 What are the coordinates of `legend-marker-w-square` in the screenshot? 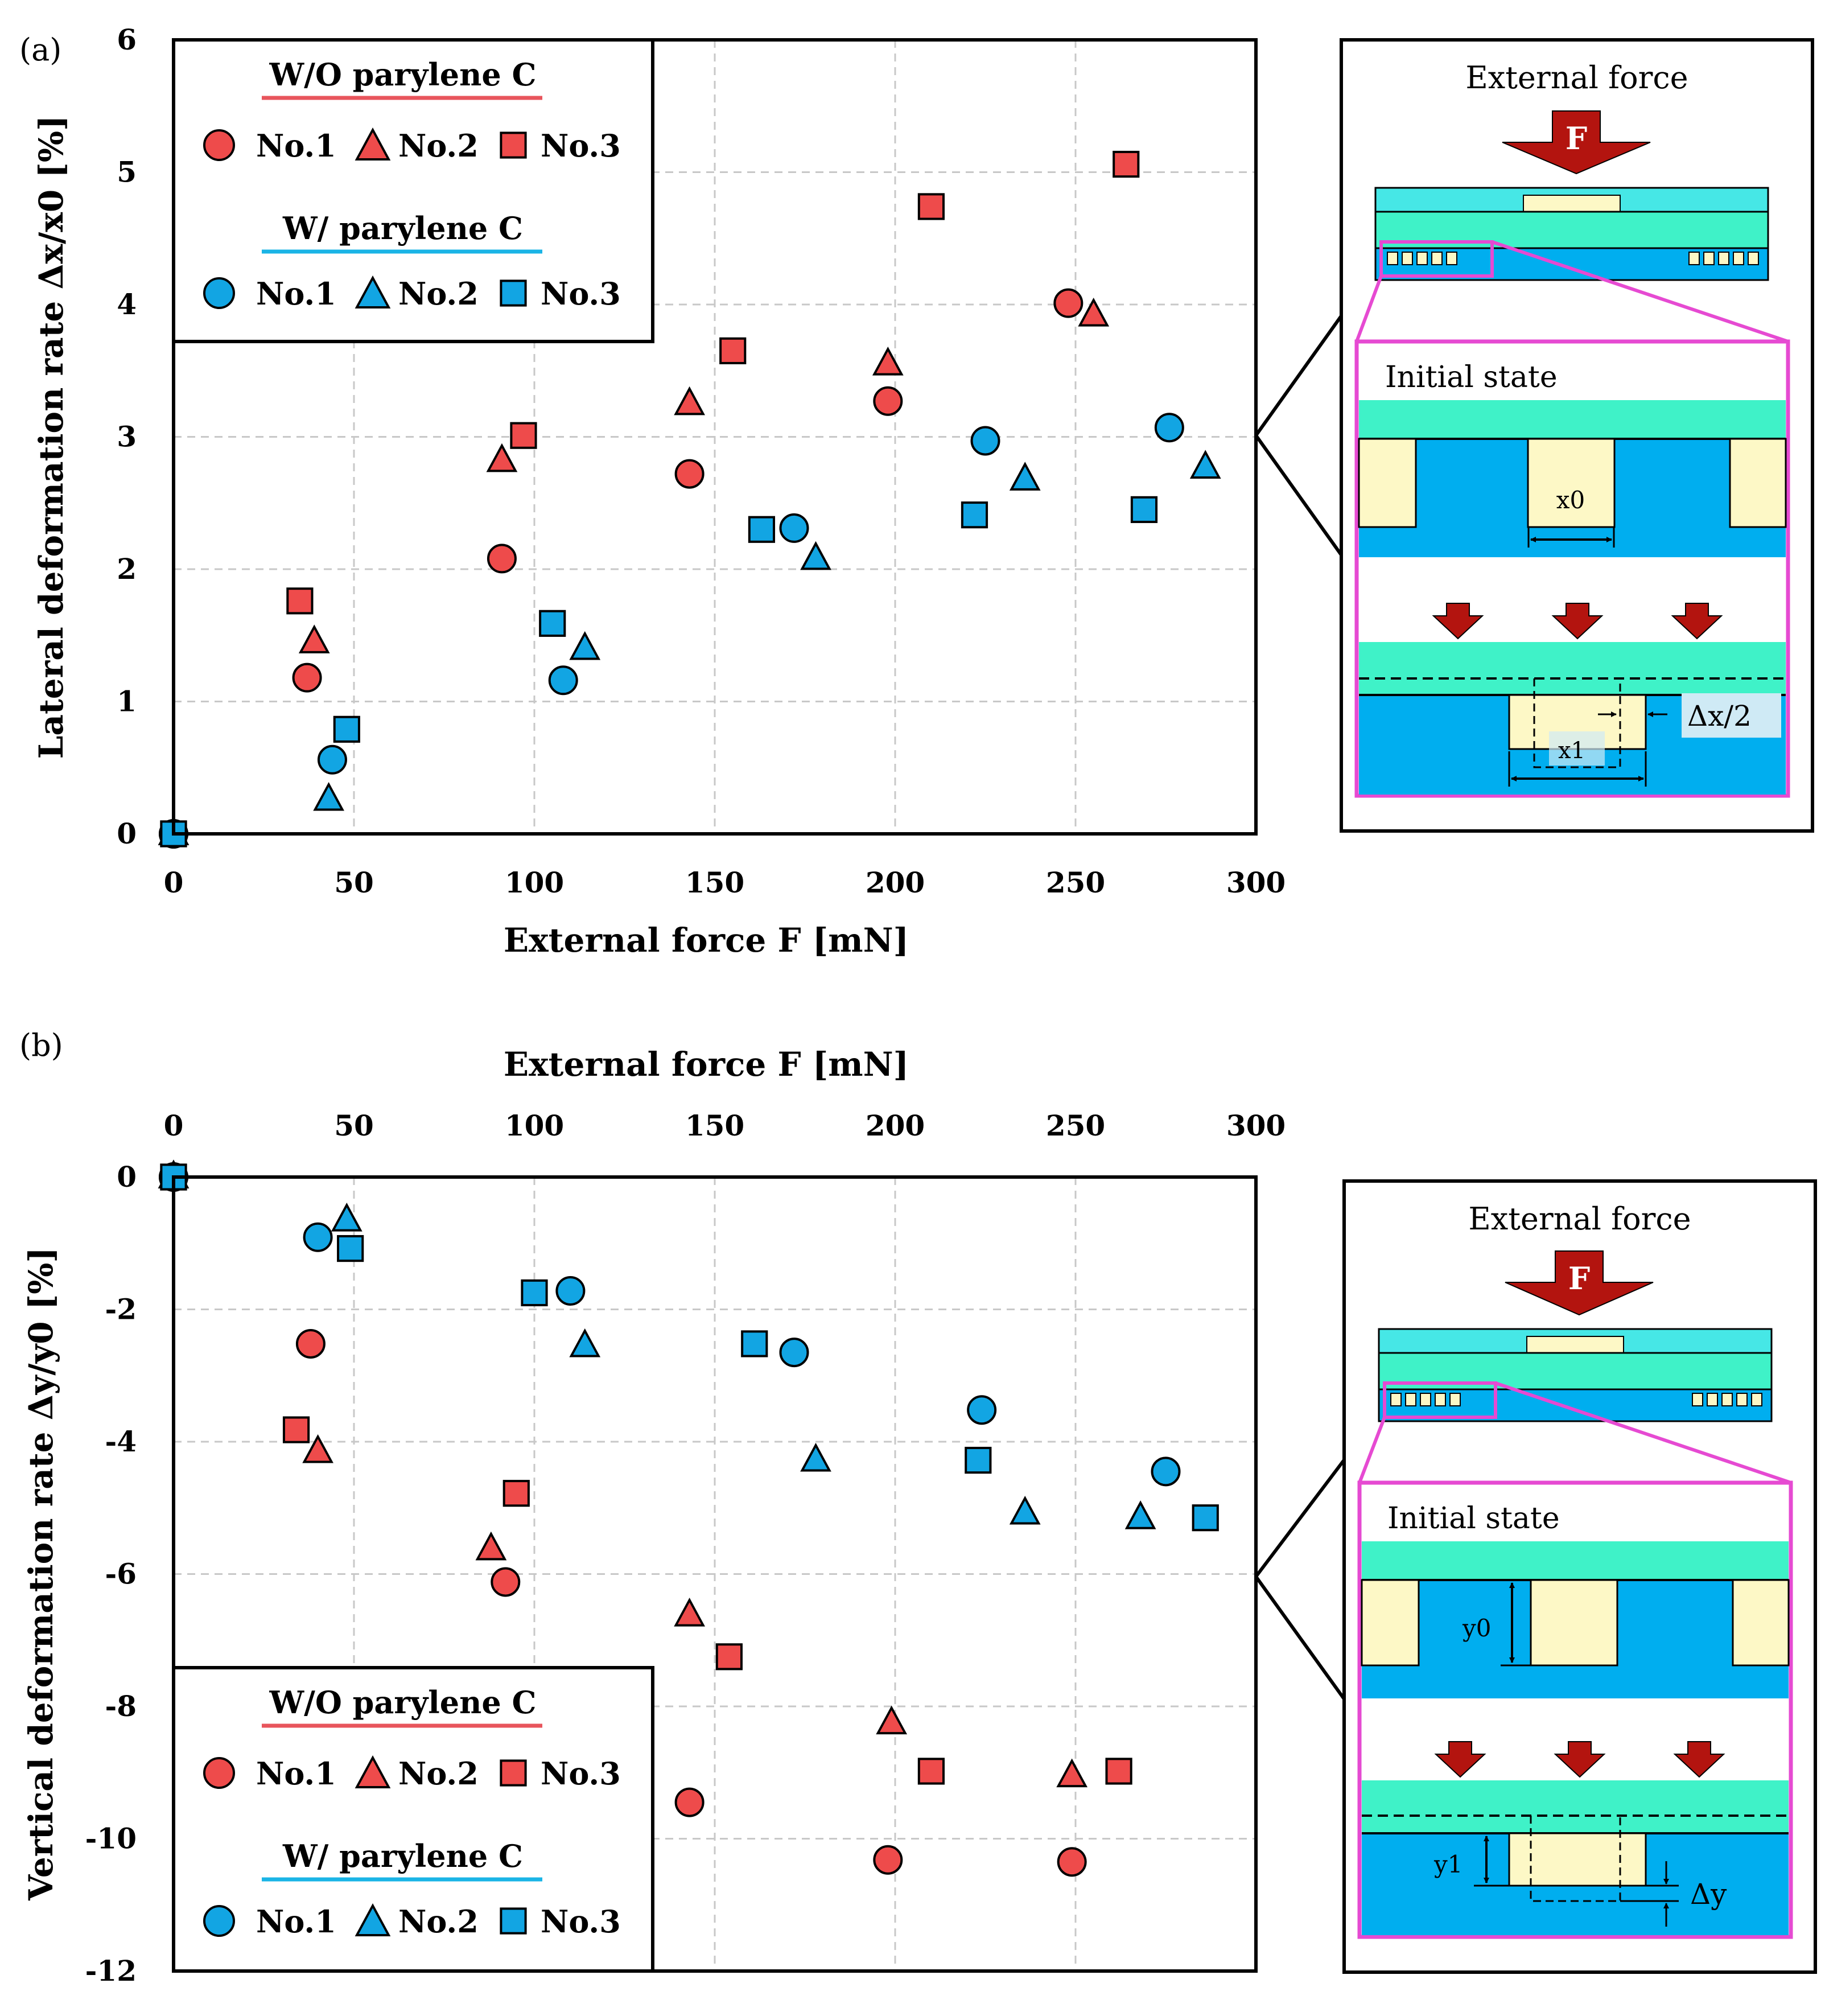 It's located at (513, 1921).